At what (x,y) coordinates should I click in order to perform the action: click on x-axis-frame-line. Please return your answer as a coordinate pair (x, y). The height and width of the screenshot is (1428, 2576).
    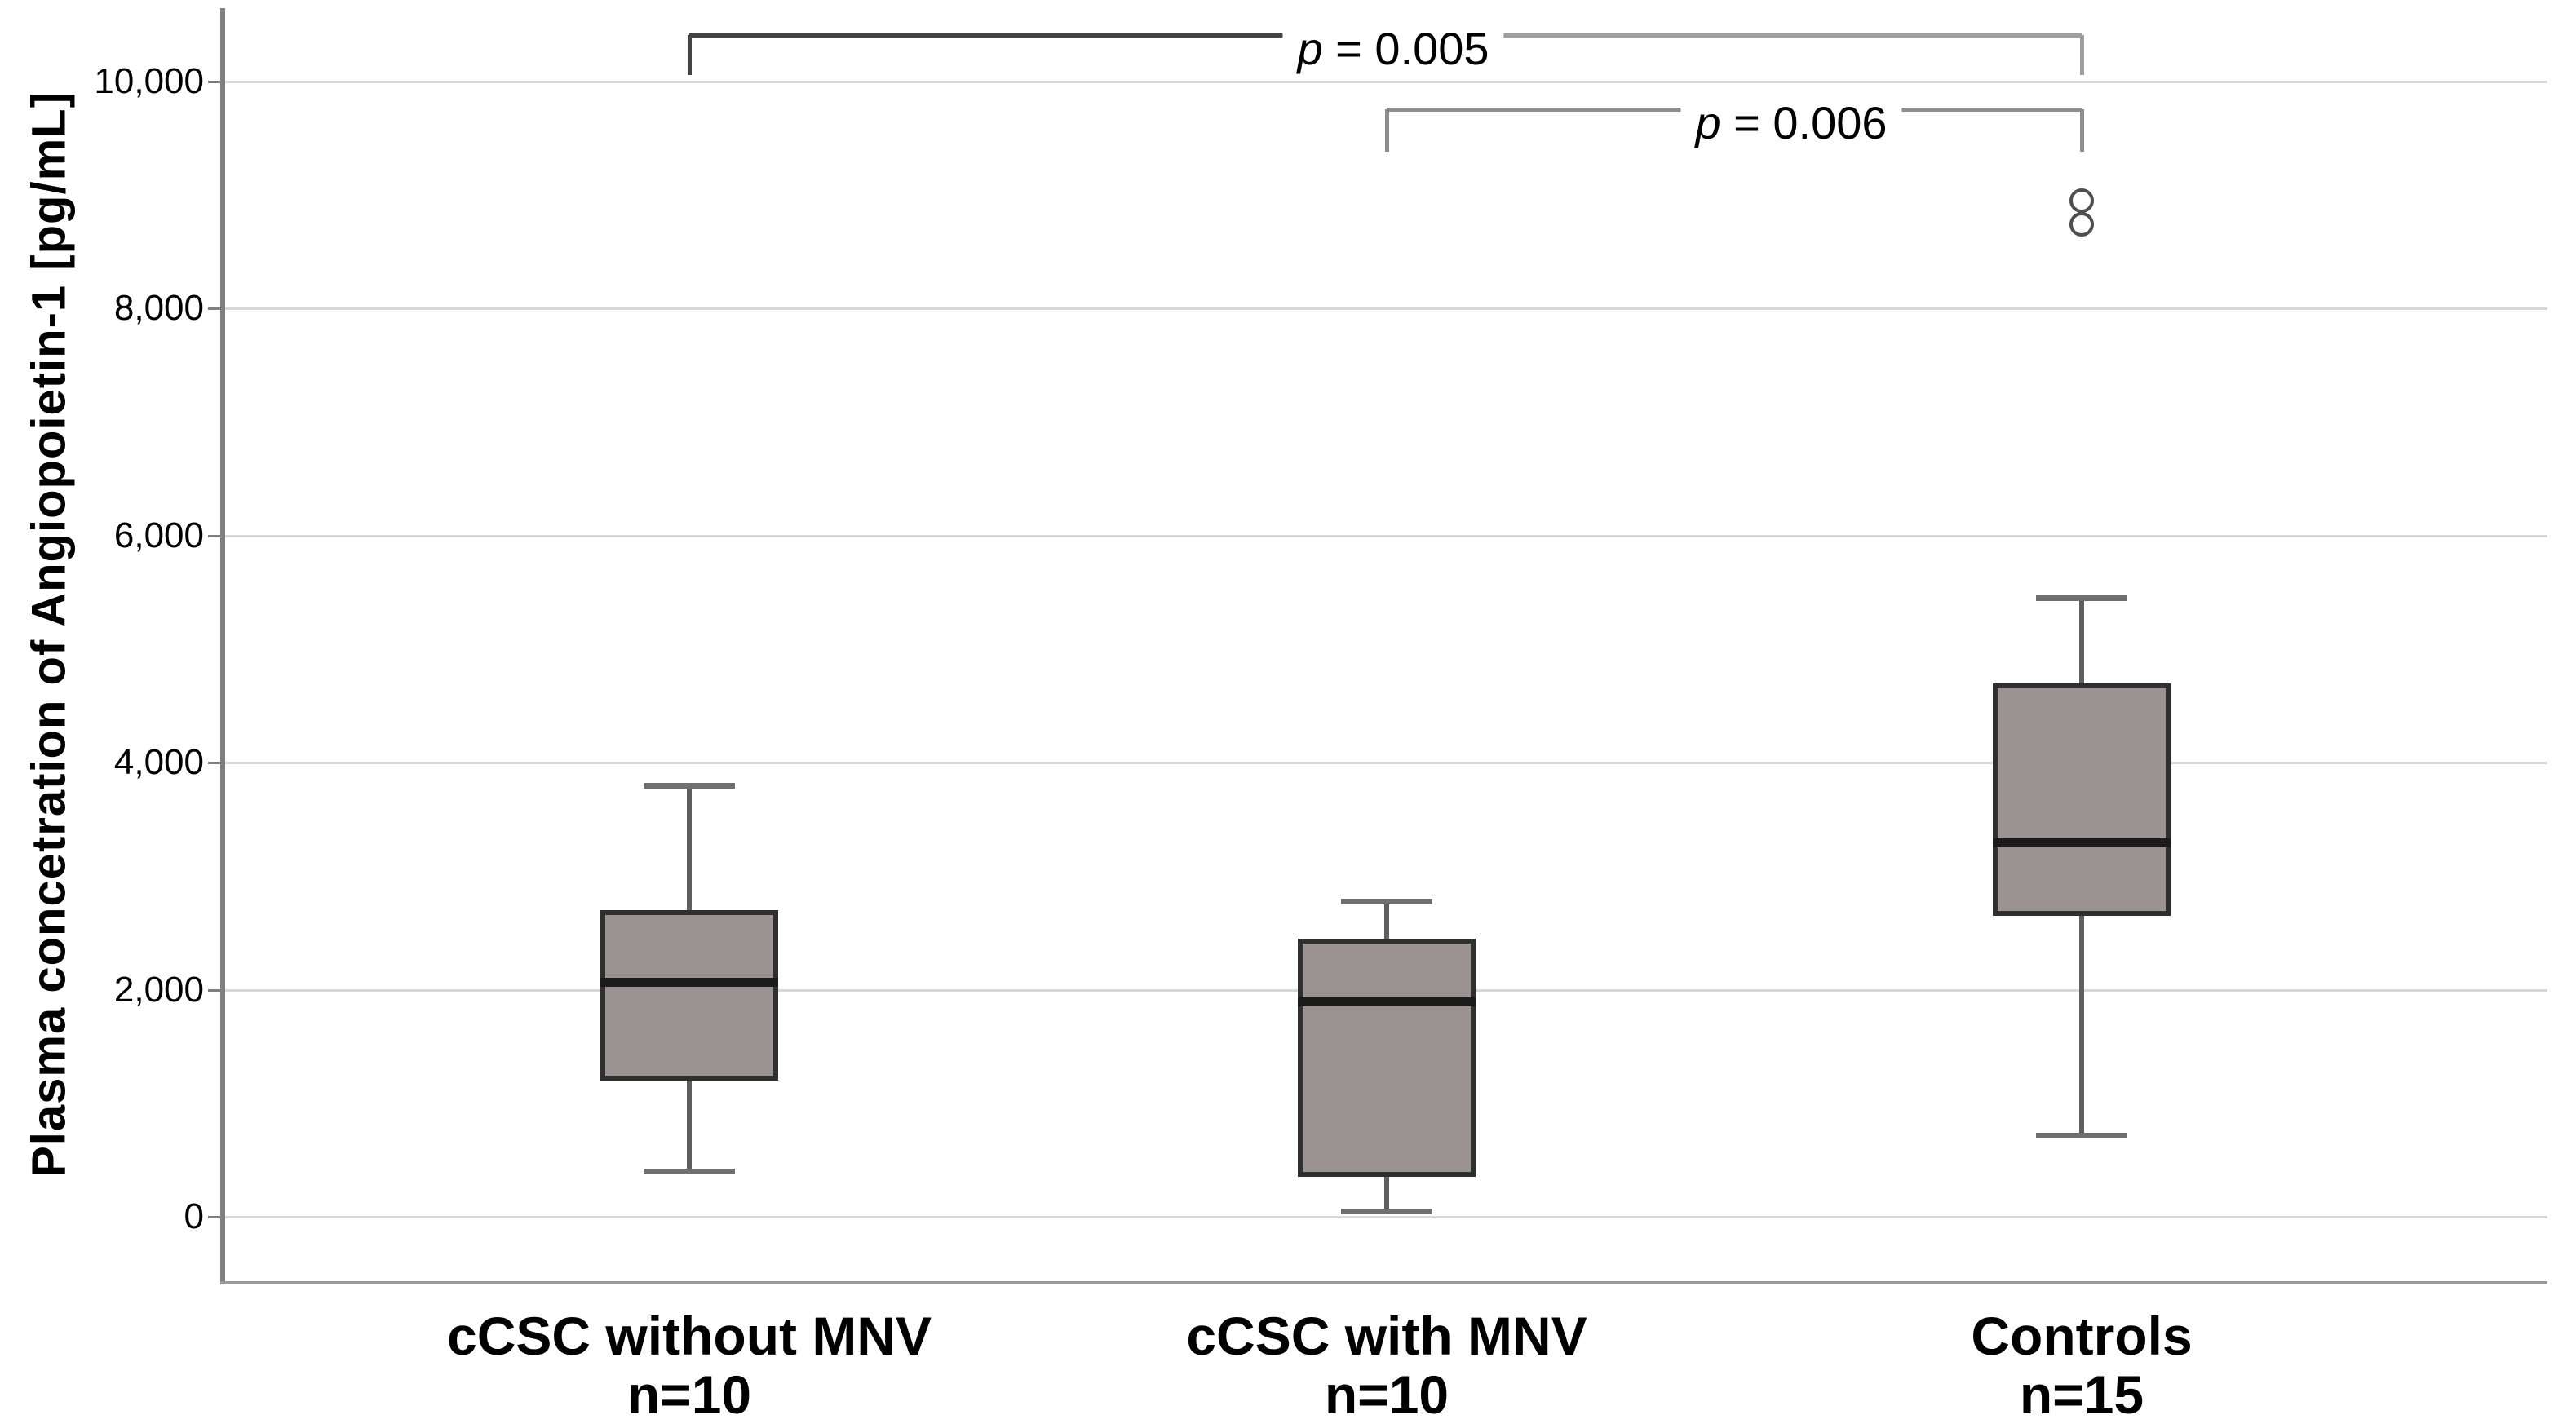
    Looking at the image, I should click on (1383, 1282).